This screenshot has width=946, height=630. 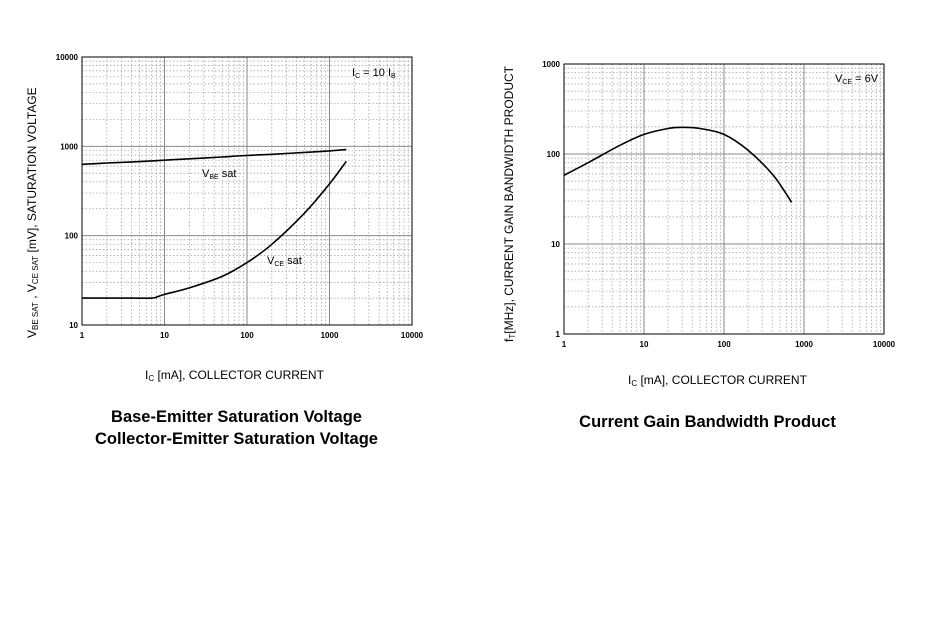 What do you see at coordinates (374, 73) in the screenshot?
I see `test-condition-label: IC = 10 IB` at bounding box center [374, 73].